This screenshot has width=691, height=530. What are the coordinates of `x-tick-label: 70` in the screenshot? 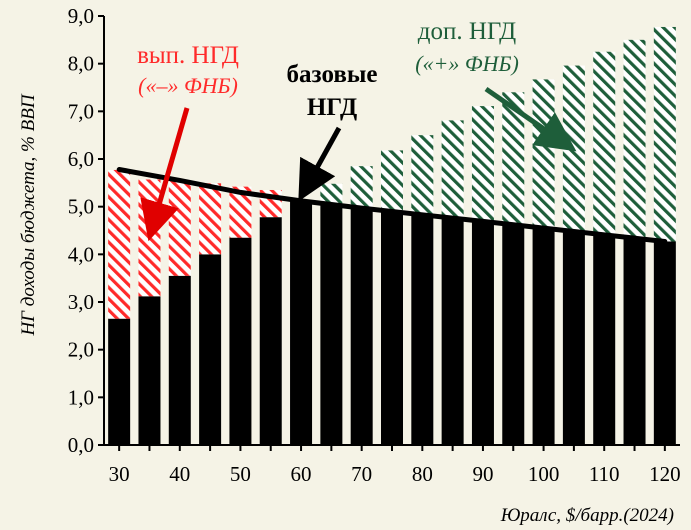 It's located at (361, 474).